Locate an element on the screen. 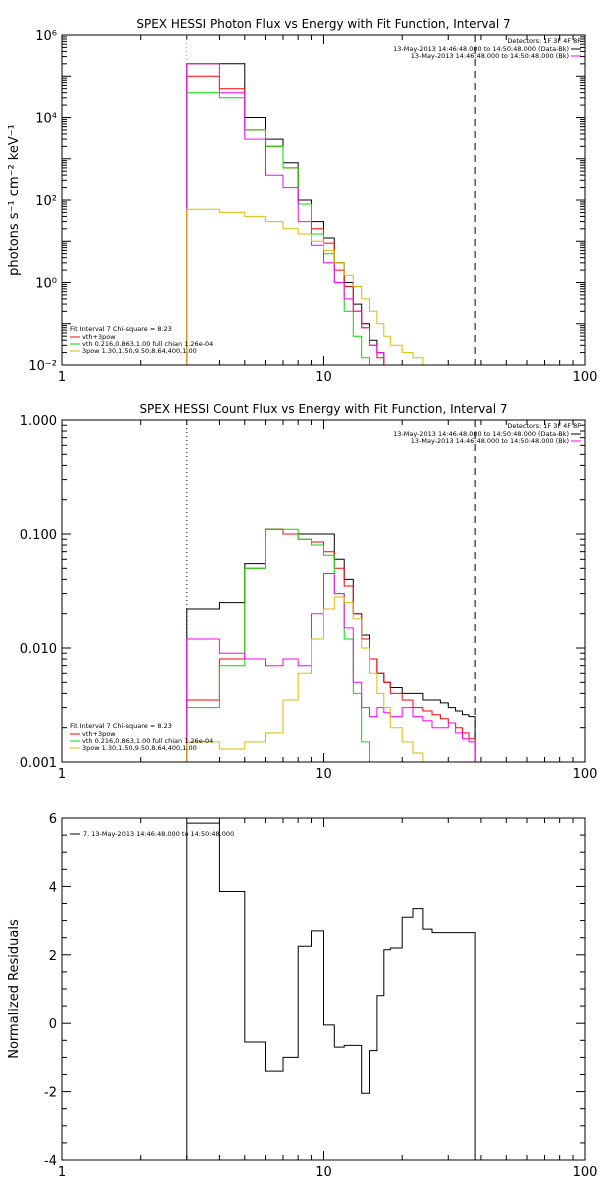 This screenshot has width=600, height=1200. y-tick-label: -4 is located at coordinates (50, 1161).